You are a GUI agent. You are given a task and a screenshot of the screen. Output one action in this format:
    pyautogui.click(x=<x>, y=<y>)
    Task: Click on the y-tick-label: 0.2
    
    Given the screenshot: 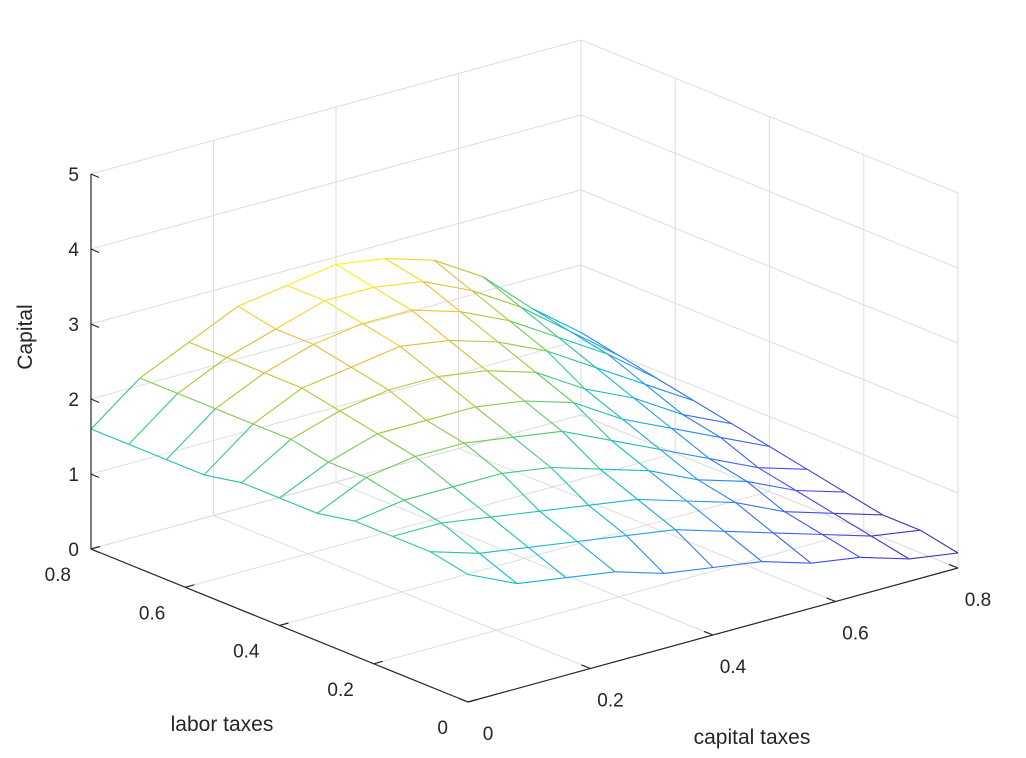 What is the action you would take?
    pyautogui.click(x=340, y=690)
    